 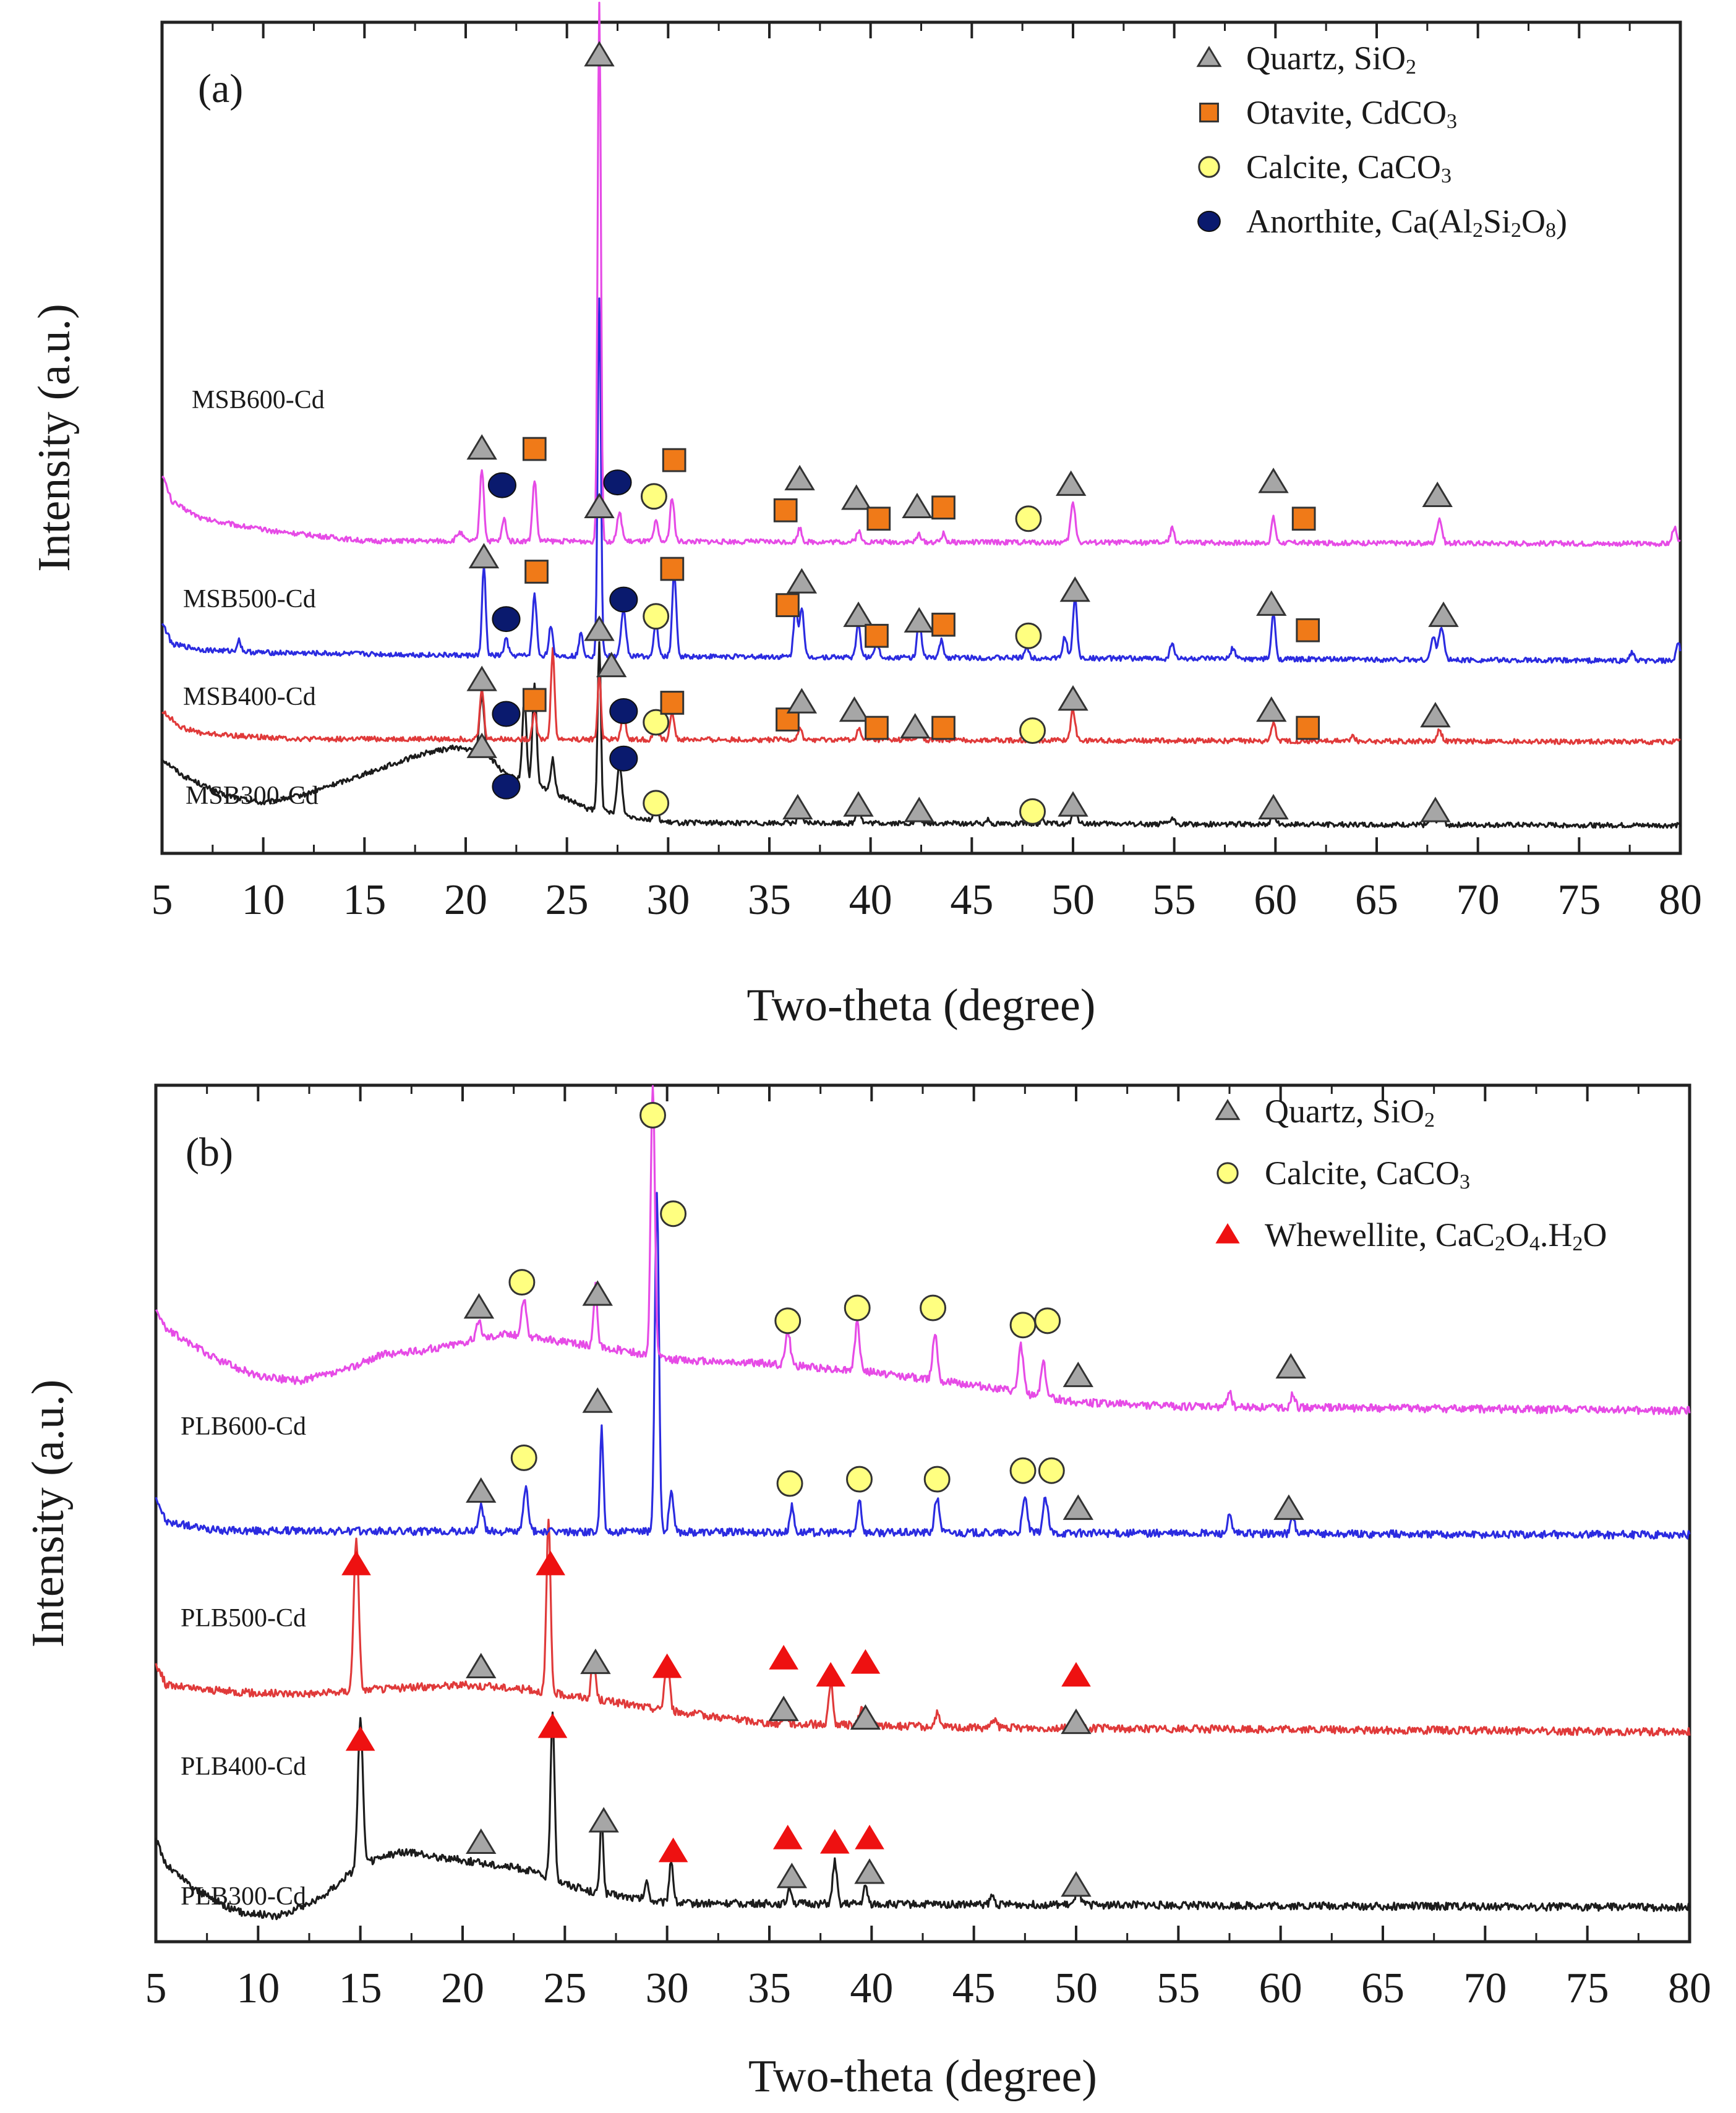 I want to click on panel-title: (b), so click(x=209, y=1152).